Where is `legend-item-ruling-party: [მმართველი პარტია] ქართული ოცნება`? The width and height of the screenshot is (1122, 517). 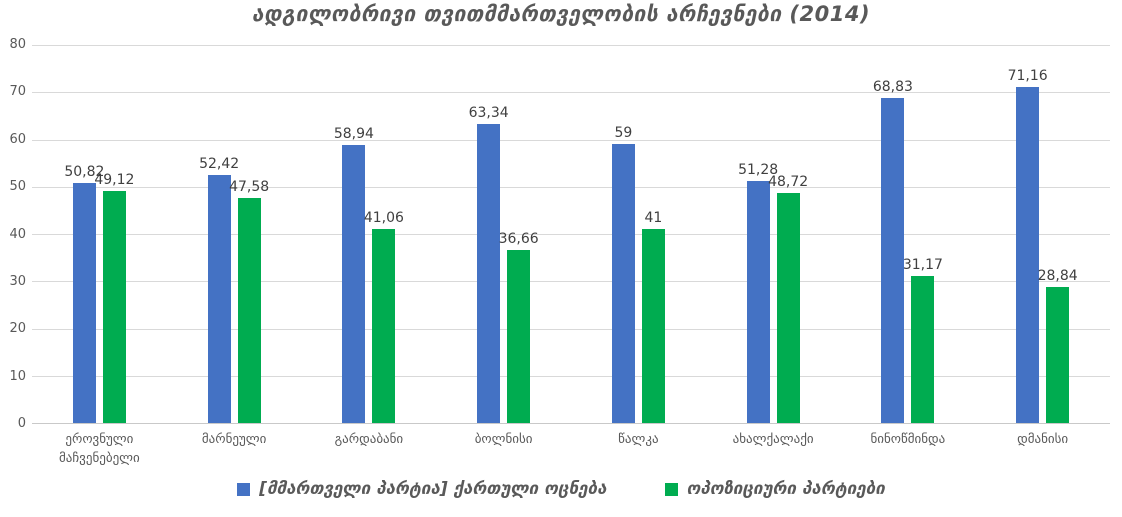
legend-item-ruling-party: [მმართველი პარტია] ქართული ოცნება is located at coordinates (422, 489).